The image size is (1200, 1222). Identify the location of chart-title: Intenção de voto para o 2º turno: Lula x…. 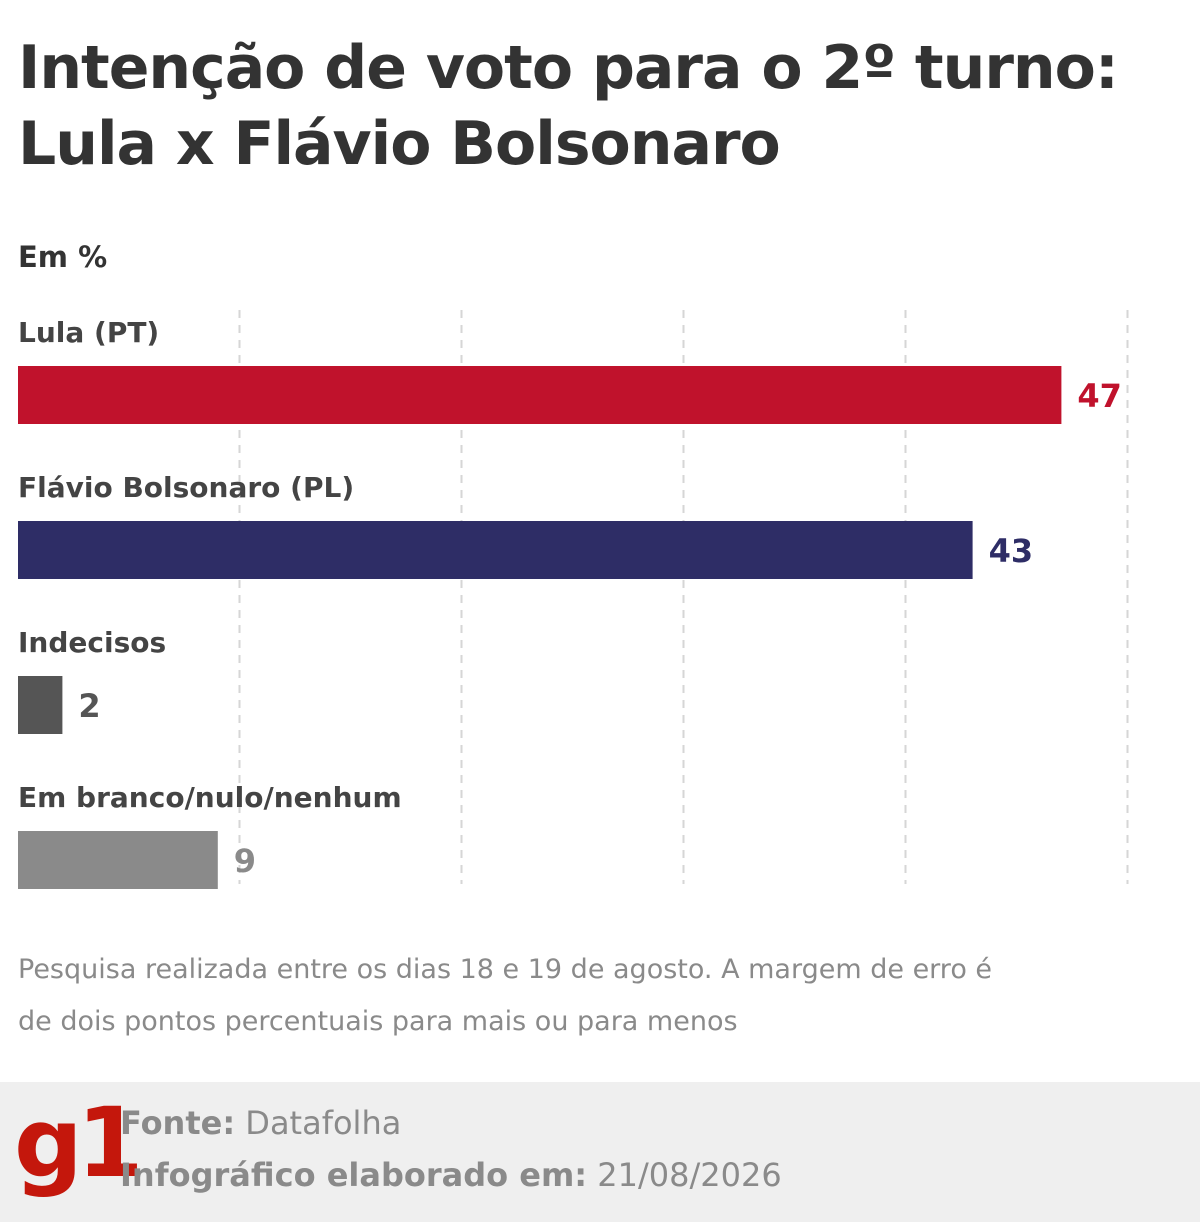
(568, 106).